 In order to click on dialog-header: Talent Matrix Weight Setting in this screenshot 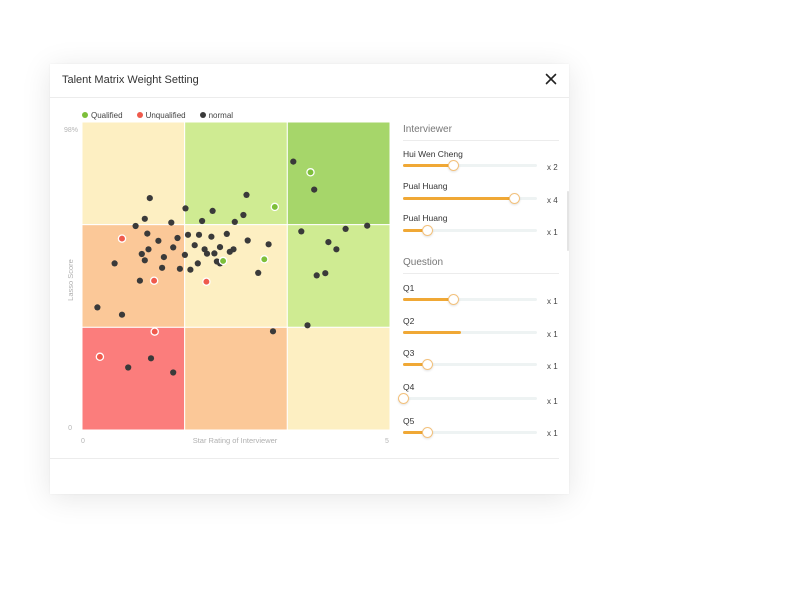, I will do `click(309, 81)`.